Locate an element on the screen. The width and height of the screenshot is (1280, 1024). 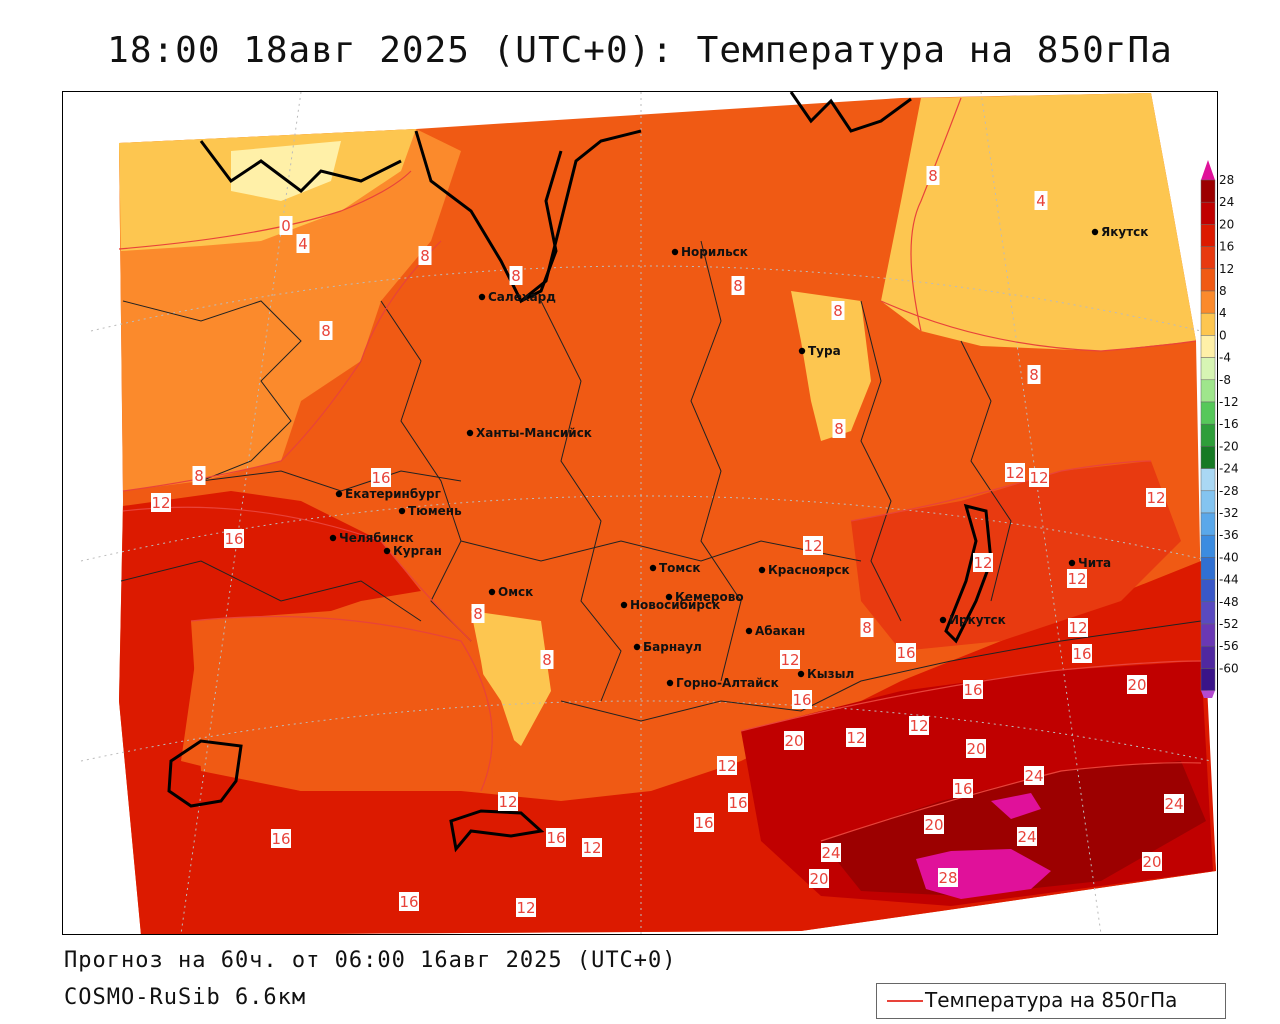
city-label: Горно-Алтайск is located at coordinates (727, 683).